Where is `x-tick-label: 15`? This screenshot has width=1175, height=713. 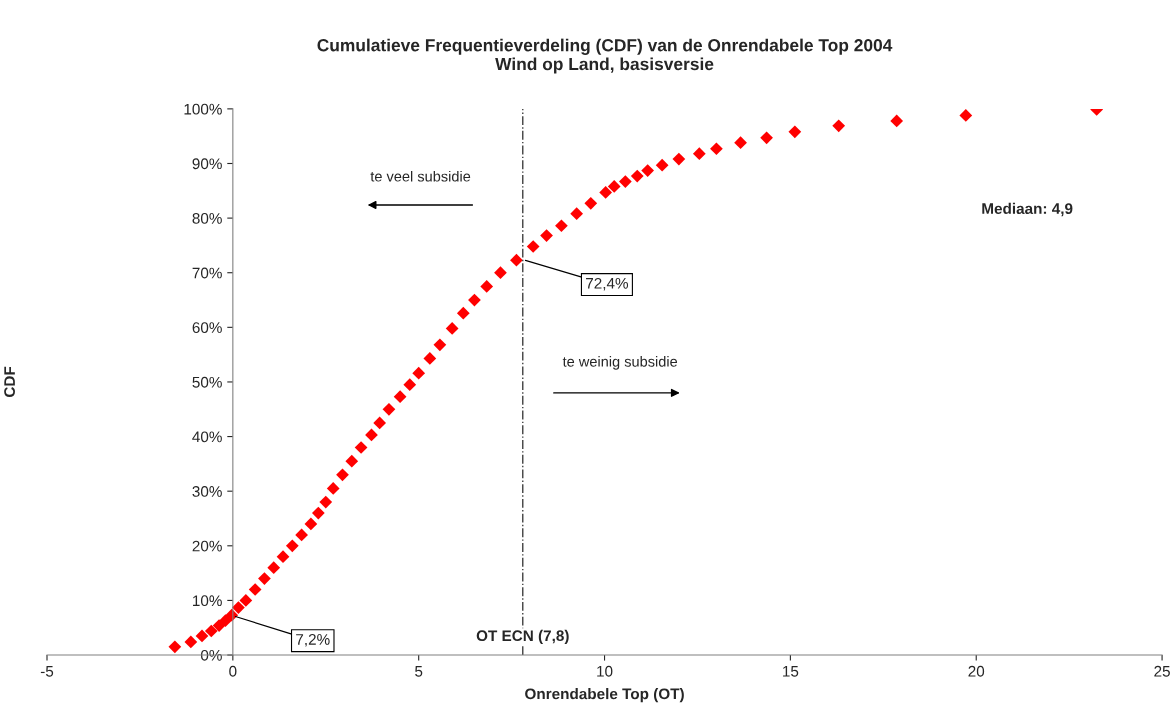
x-tick-label: 15 is located at coordinates (791, 671).